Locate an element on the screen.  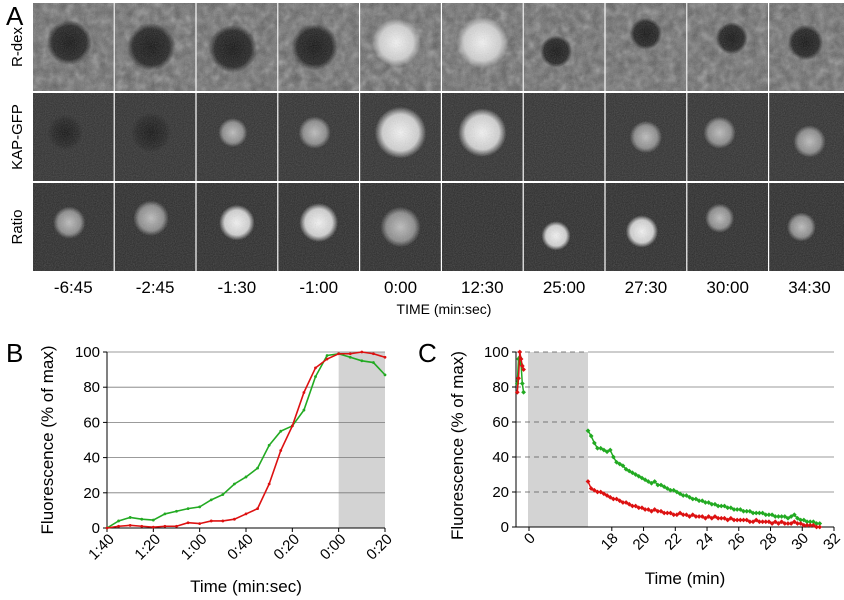
x-tick-label: 18 is located at coordinates (610, 542).